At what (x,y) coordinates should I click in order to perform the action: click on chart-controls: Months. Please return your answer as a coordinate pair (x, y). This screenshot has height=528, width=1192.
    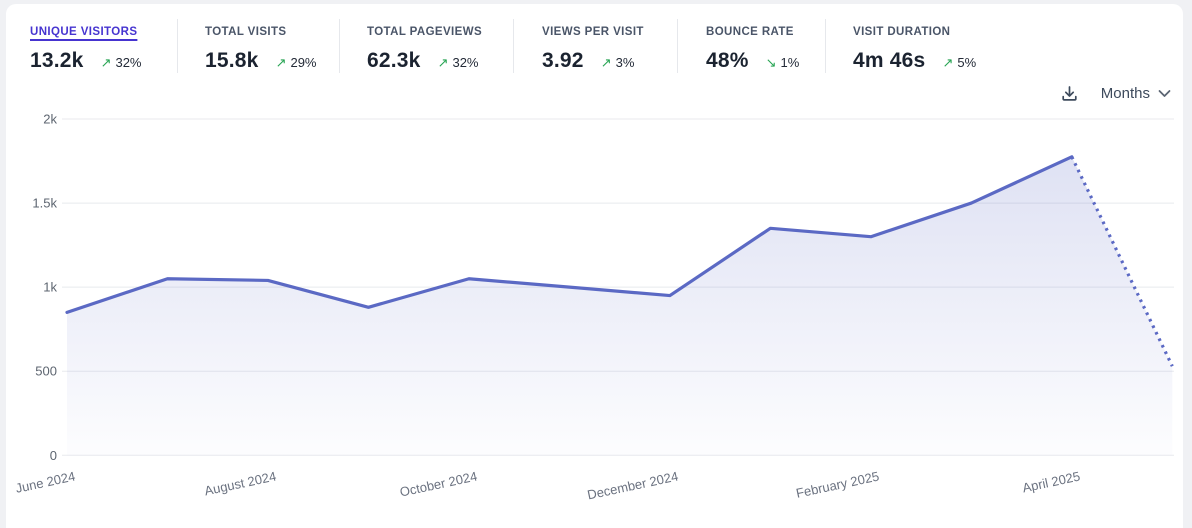
    Looking at the image, I should click on (1114, 93).